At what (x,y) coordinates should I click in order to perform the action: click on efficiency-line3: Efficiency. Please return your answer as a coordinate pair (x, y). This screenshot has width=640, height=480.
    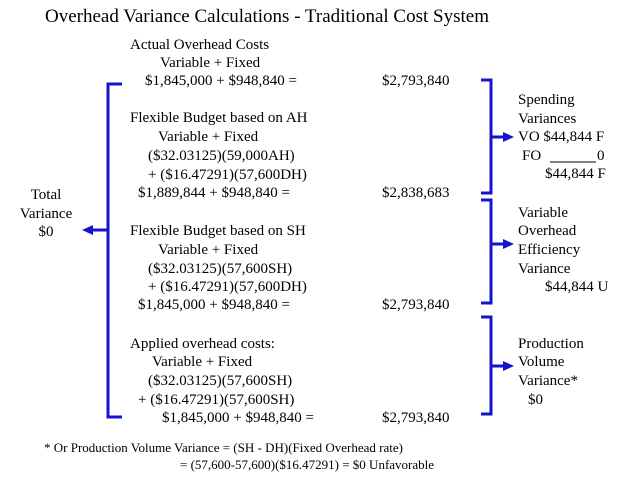
    Looking at the image, I should click on (549, 250).